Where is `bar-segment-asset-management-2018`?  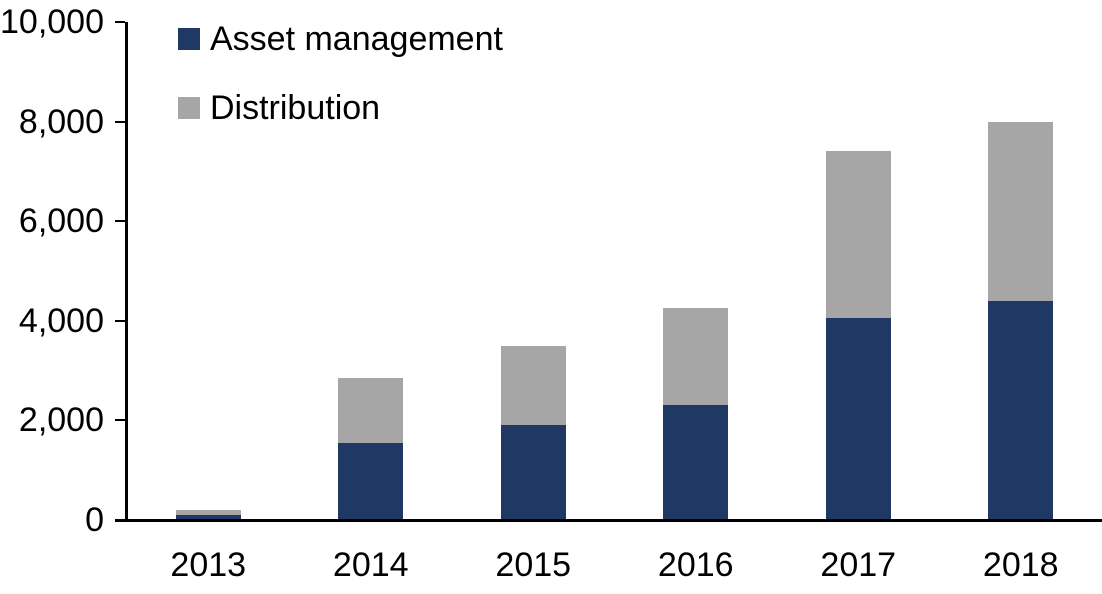 bar-segment-asset-management-2018 is located at coordinates (1021, 410).